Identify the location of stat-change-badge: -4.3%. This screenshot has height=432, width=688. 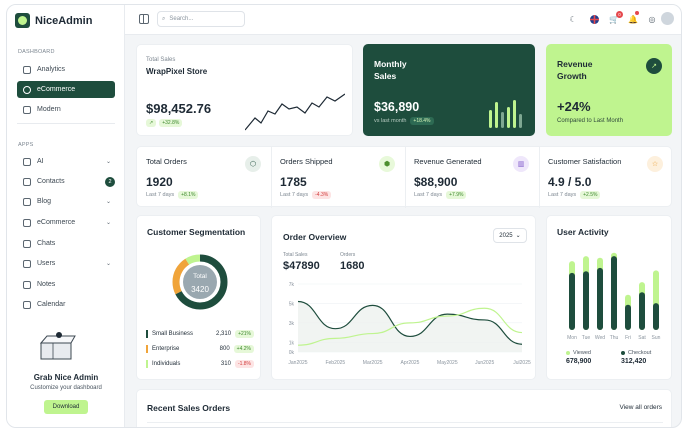
(322, 195).